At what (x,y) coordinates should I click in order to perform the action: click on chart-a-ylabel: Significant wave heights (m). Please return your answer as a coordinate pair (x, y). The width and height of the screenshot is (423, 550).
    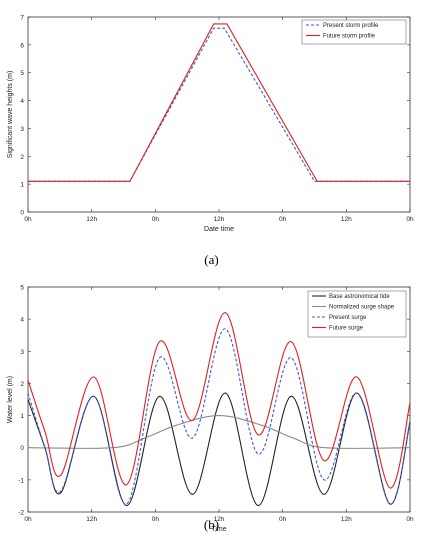
    Looking at the image, I should click on (10, 115).